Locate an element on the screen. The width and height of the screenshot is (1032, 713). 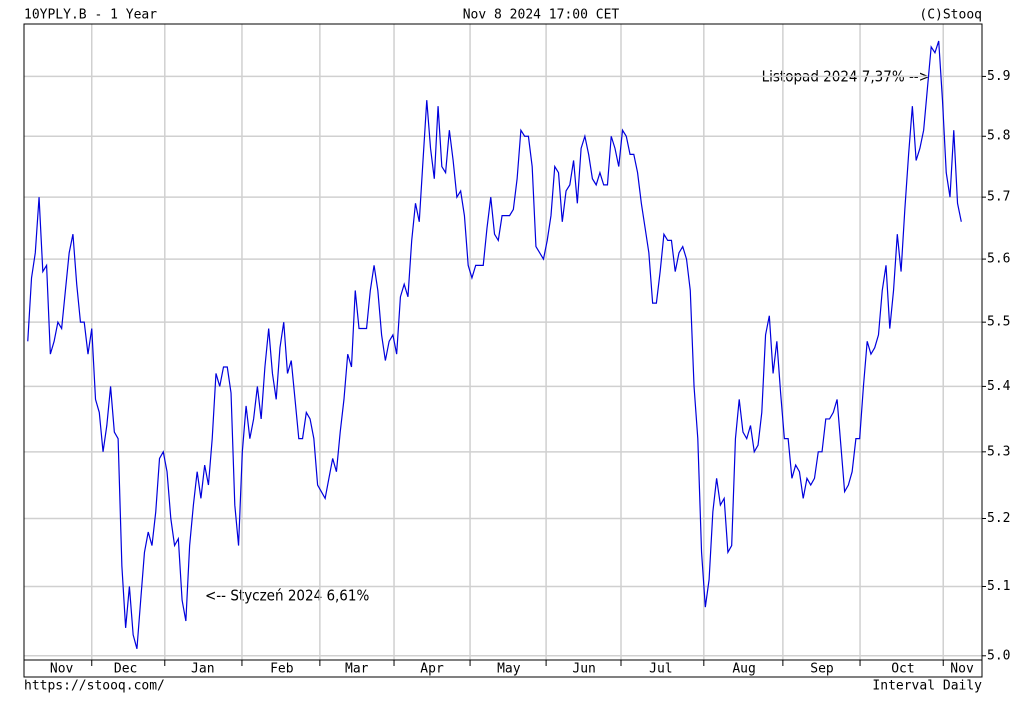
y-tick-label: 5.7 is located at coordinates (998, 197).